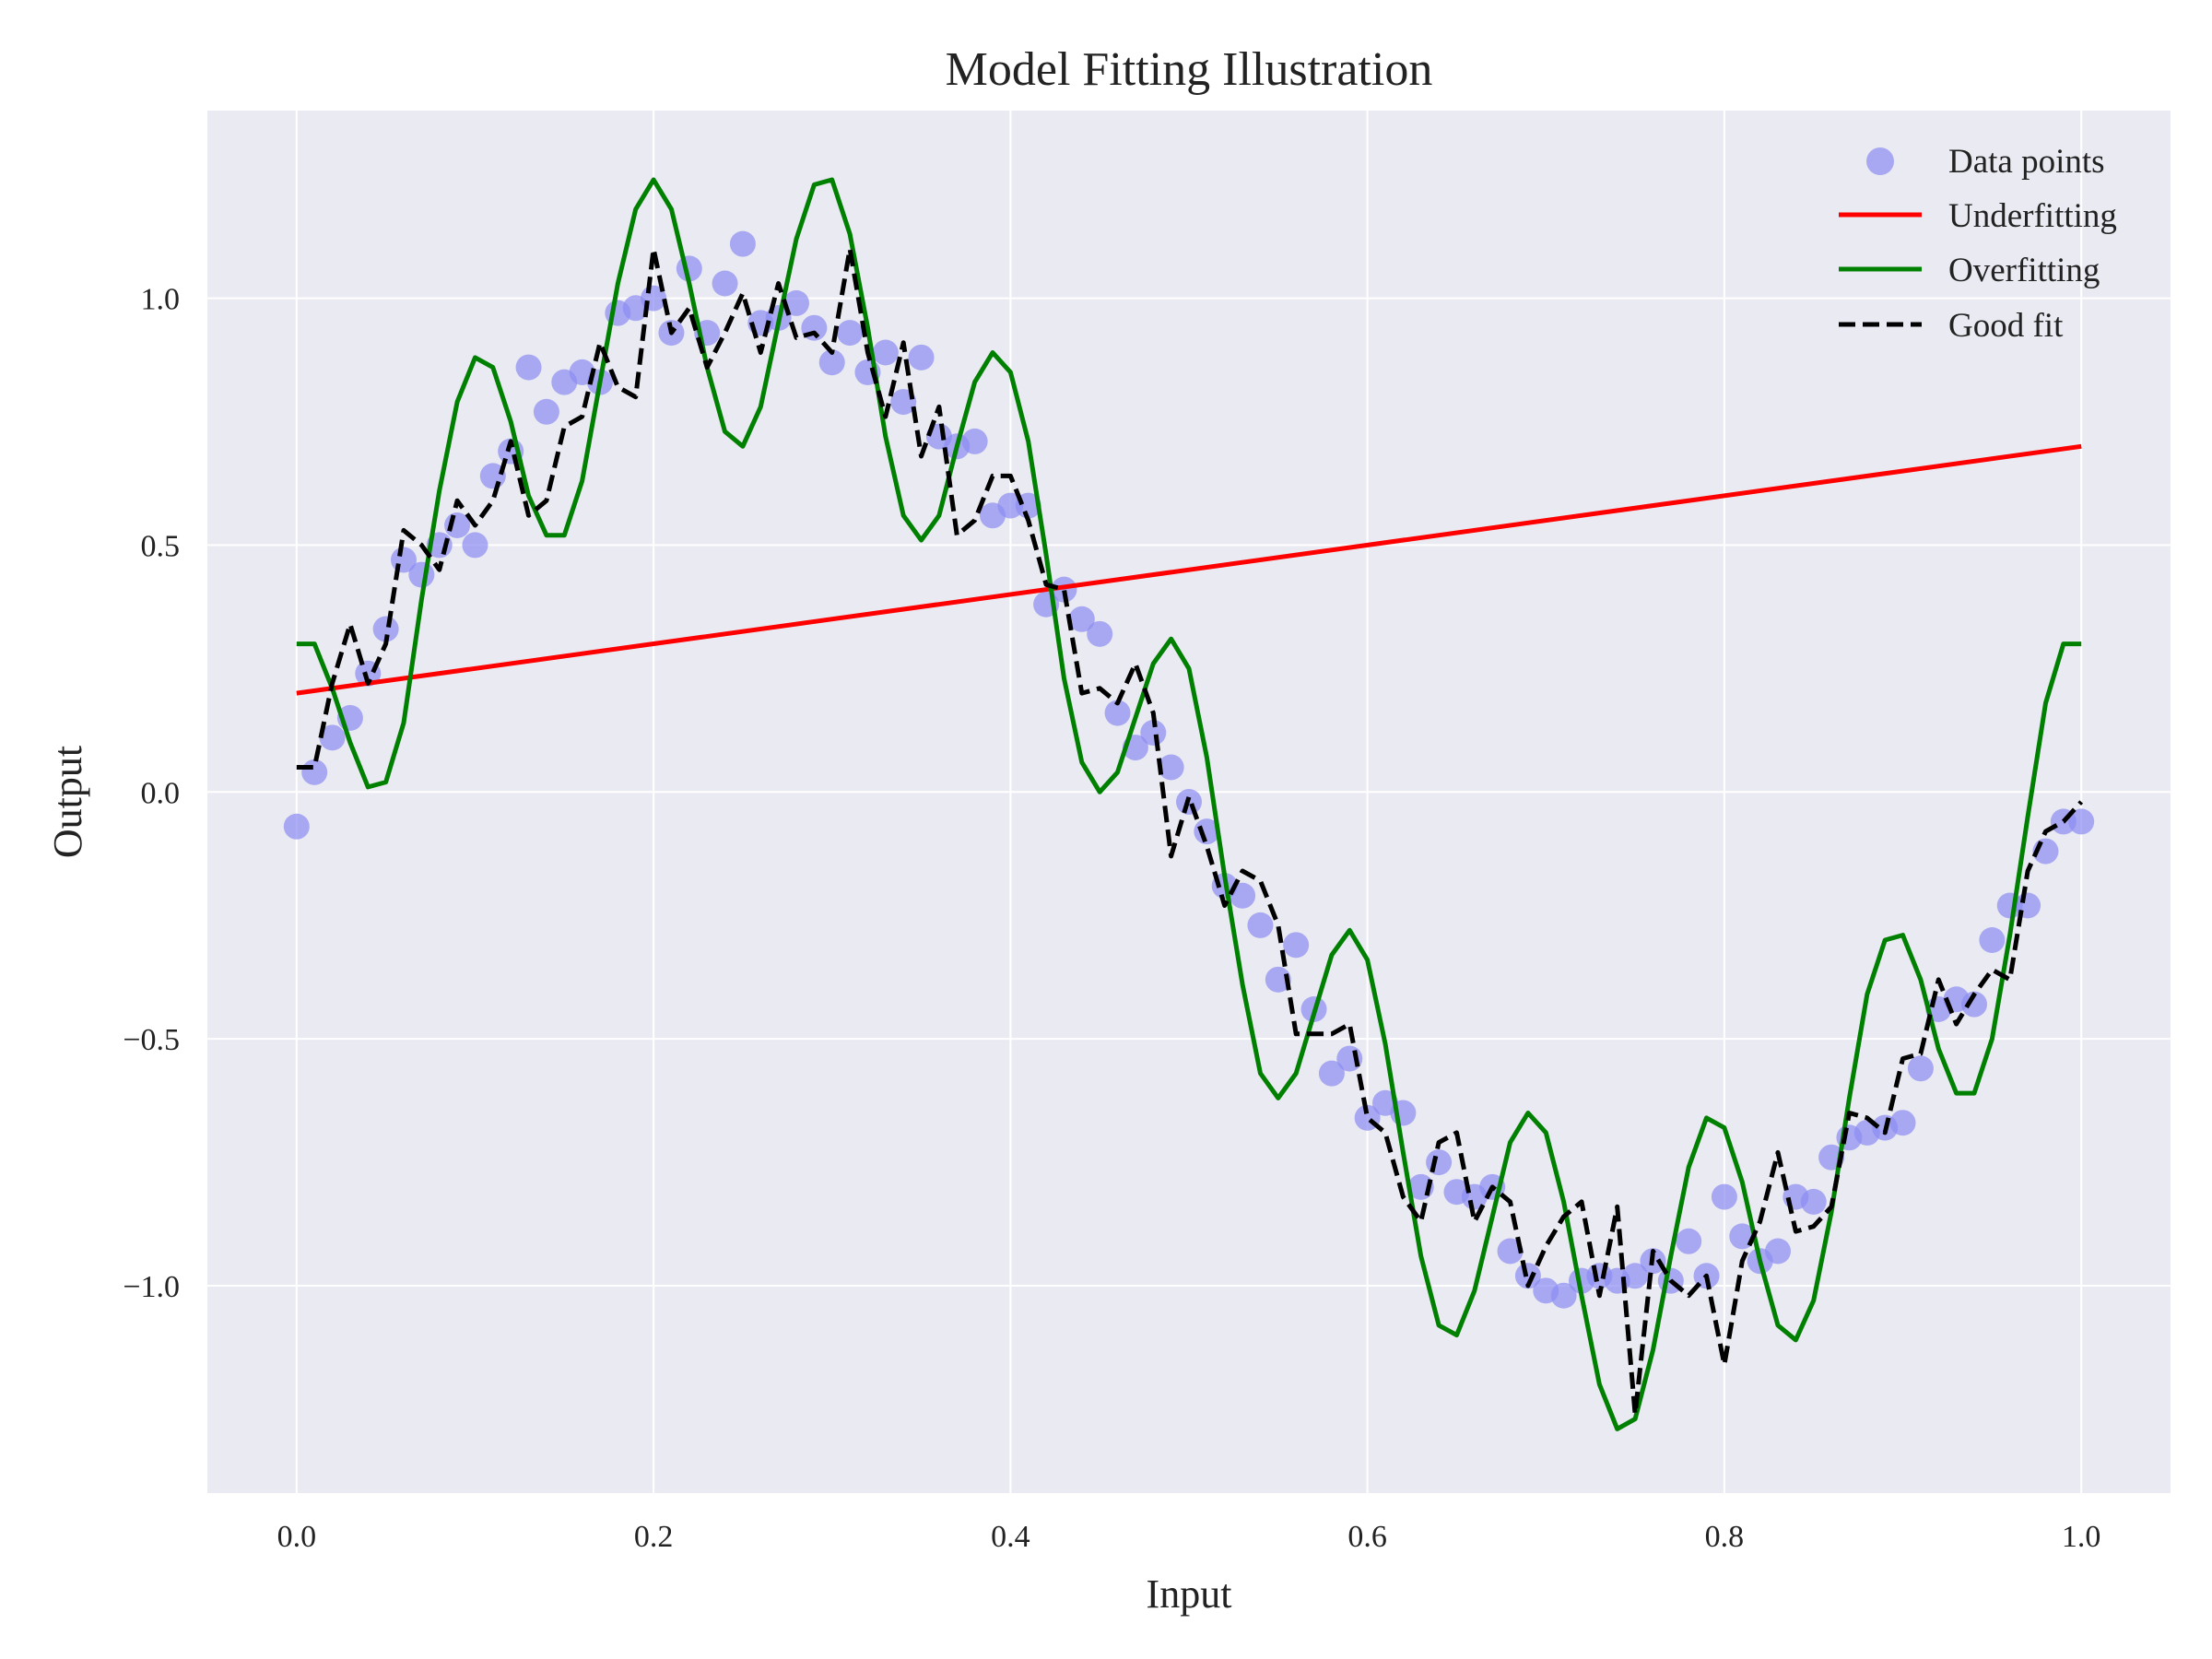 The width and height of the screenshot is (2212, 1659). What do you see at coordinates (1189, 569) in the screenshot?
I see `underfitting-line` at bounding box center [1189, 569].